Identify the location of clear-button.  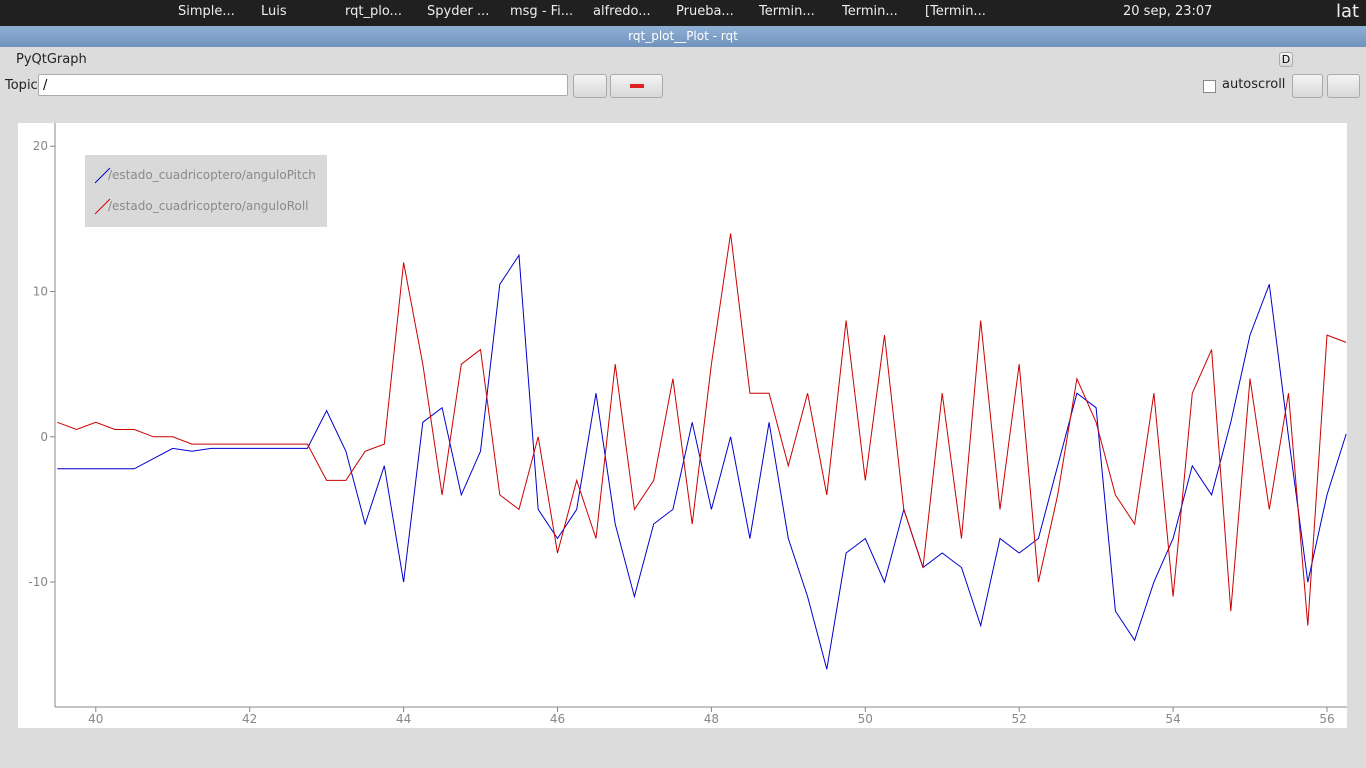
(1343, 86).